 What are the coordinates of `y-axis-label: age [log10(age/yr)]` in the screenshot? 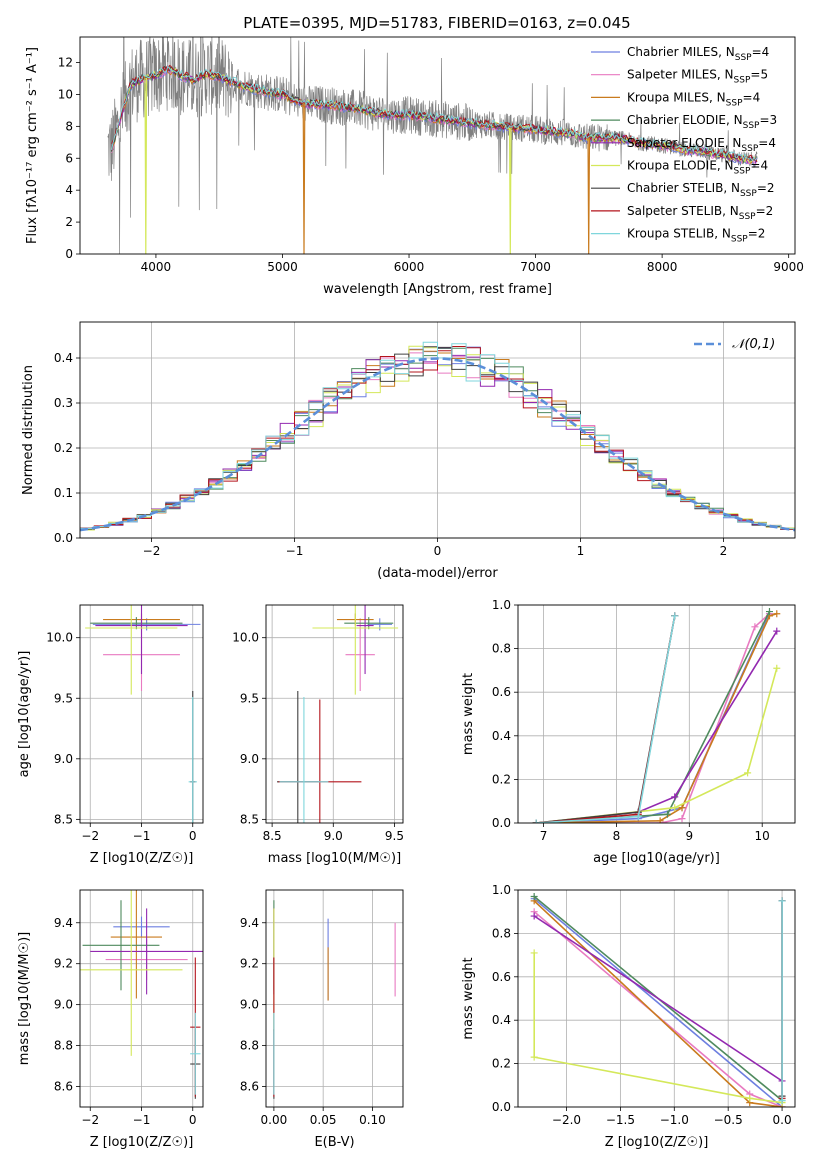 It's located at (24, 714).